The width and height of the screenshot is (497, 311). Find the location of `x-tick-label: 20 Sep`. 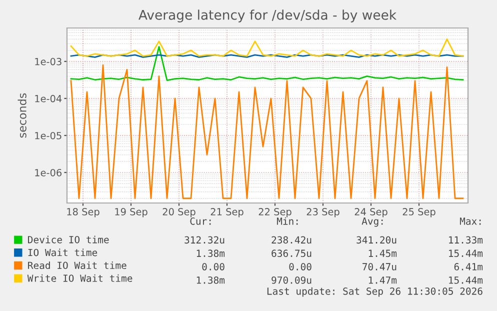

x-tick-label: 20 Sep is located at coordinates (179, 213).